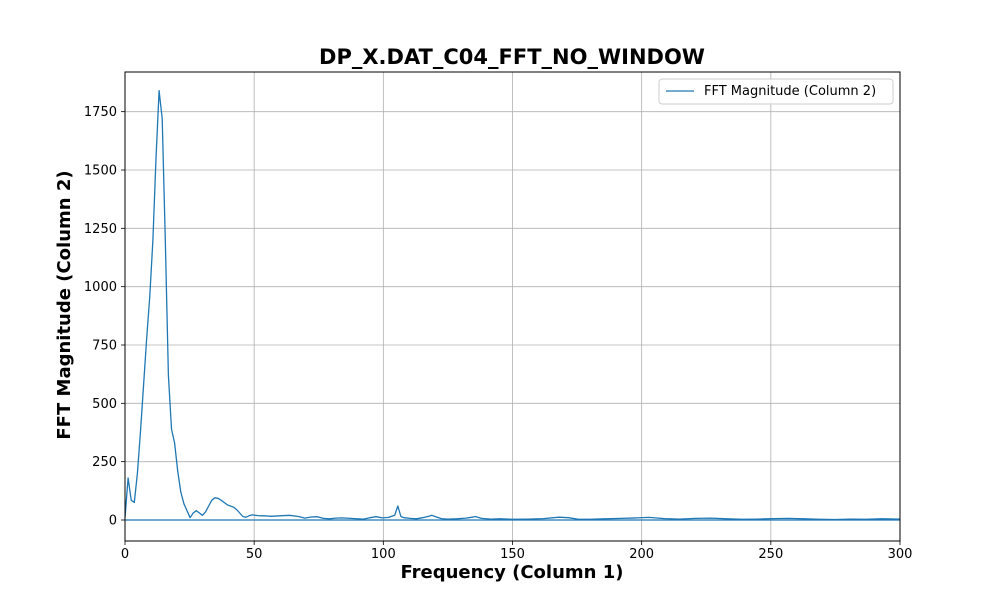 The image size is (1000, 600). I want to click on x-tick-label: 250, so click(770, 554).